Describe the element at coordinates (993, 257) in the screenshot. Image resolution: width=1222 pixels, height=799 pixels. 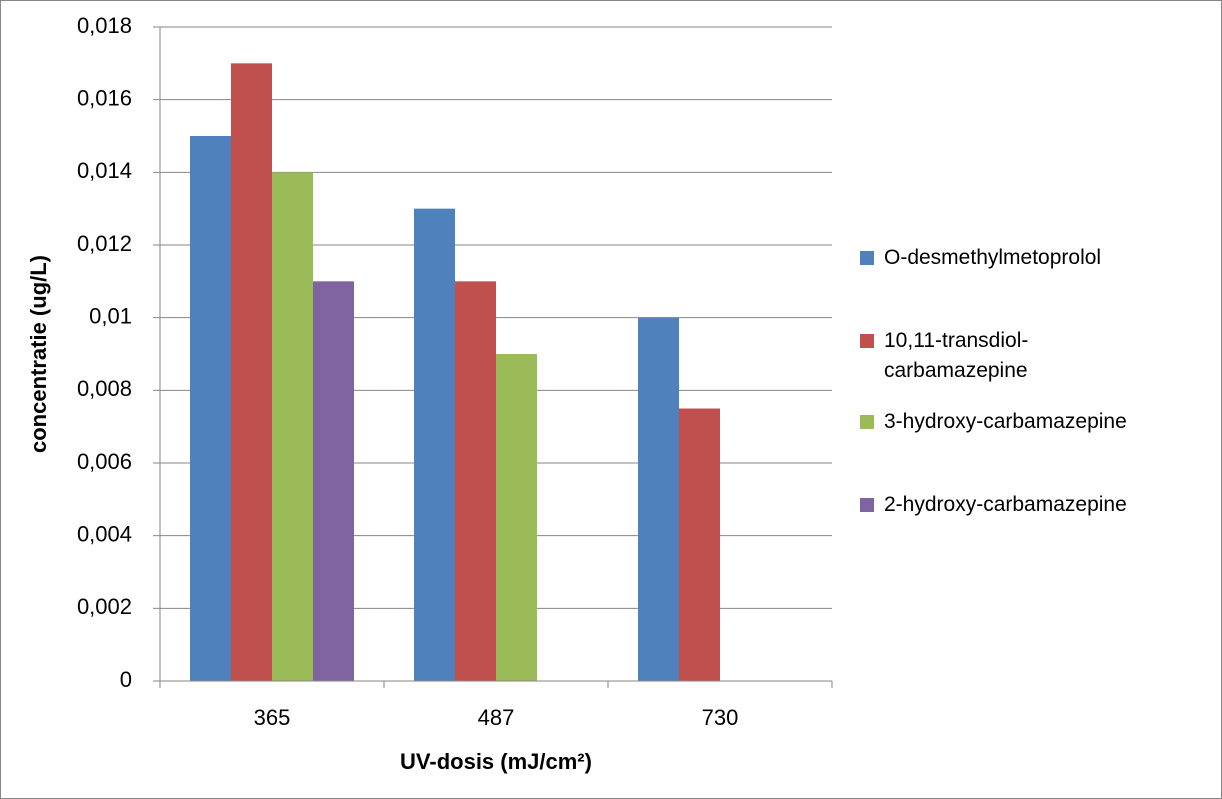
I see `legend-label: O-desmethylmetoprolol` at that location.